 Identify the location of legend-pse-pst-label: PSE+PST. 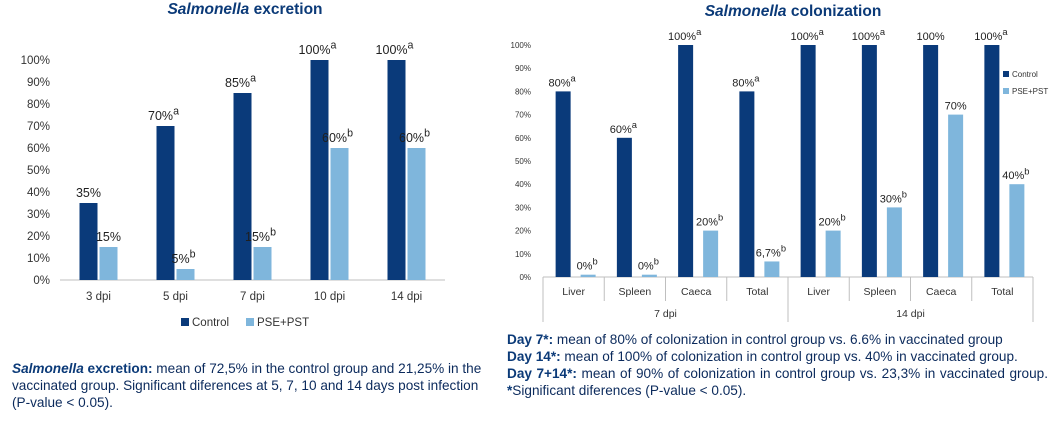
(283, 323).